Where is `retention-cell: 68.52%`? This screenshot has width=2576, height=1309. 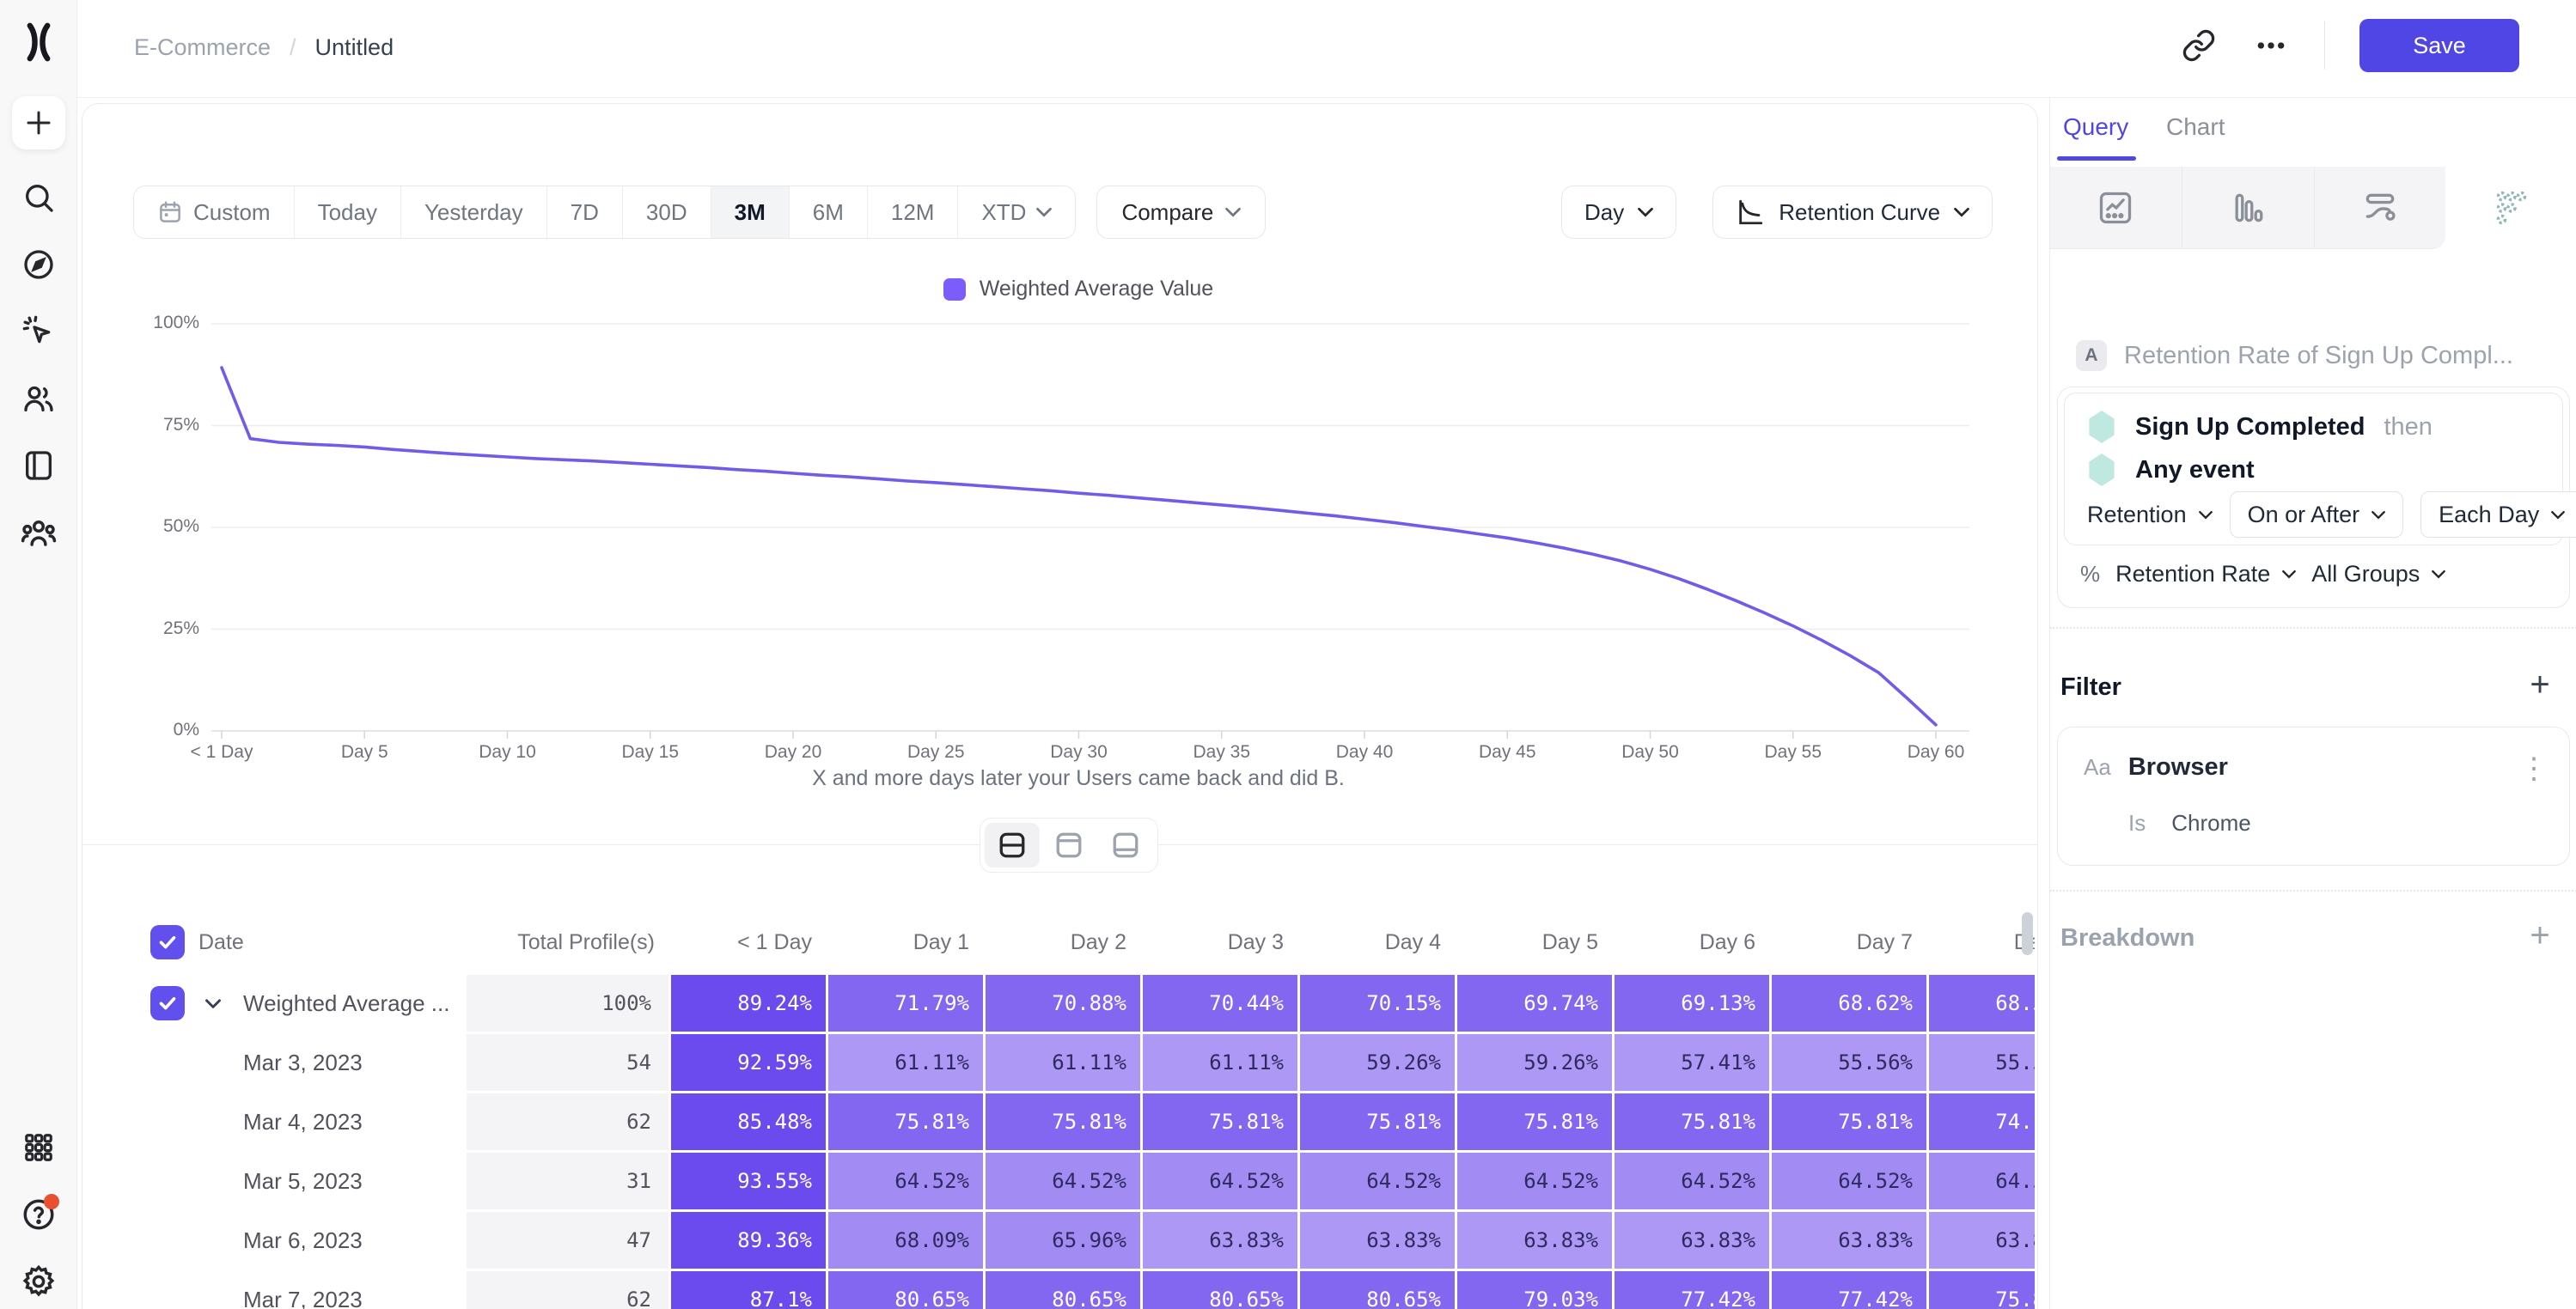 retention-cell: 68.52% is located at coordinates (1982, 1003).